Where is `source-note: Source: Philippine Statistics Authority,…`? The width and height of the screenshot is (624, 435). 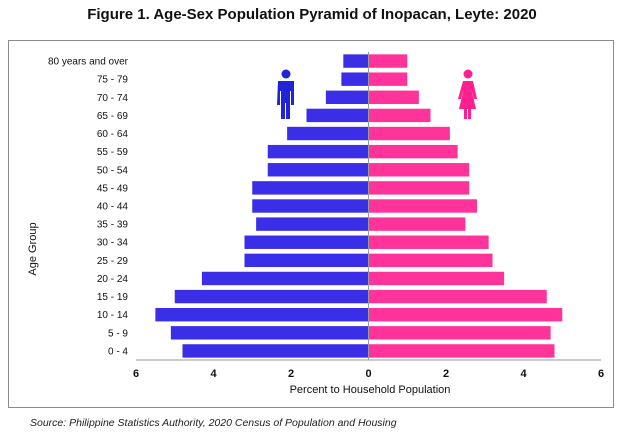 source-note: Source: Philippine Statistics Authority,… is located at coordinates (213, 423).